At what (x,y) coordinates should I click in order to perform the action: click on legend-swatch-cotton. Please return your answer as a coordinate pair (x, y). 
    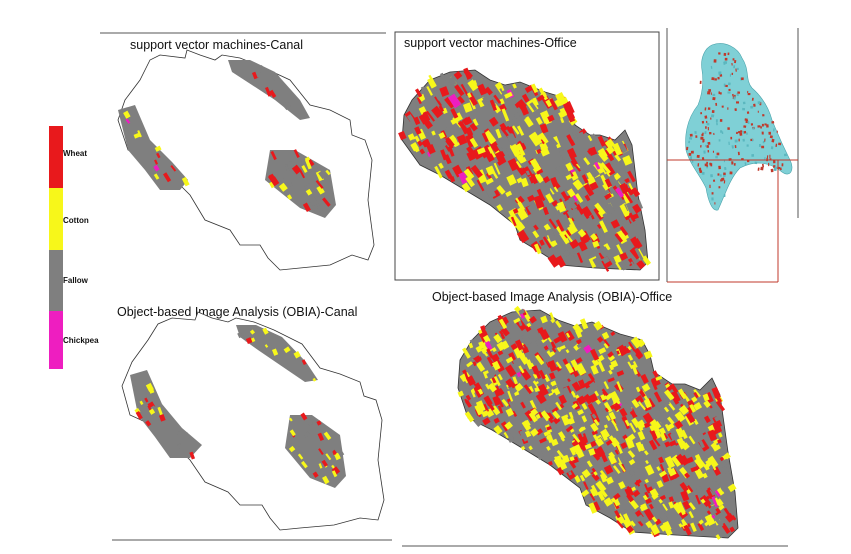
    Looking at the image, I should click on (56, 219).